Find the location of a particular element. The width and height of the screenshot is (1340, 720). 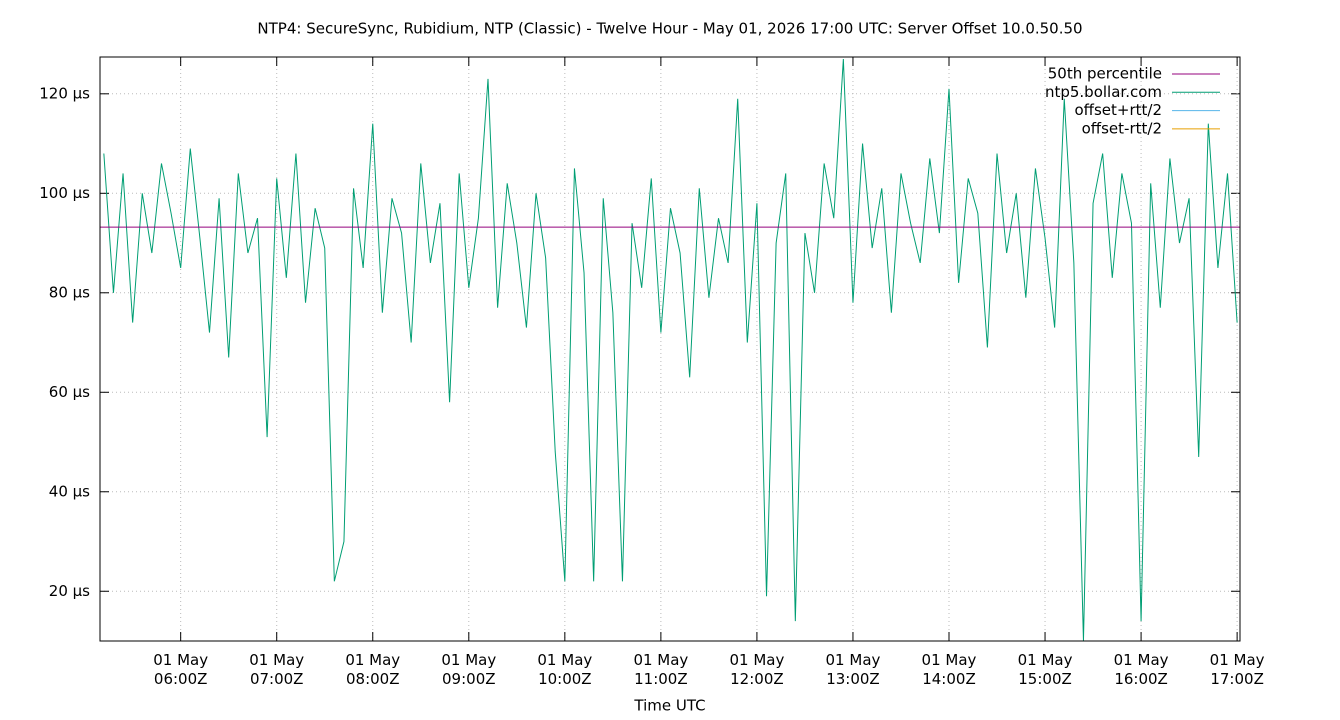

y-tick-label: 20 µs is located at coordinates (69, 591).